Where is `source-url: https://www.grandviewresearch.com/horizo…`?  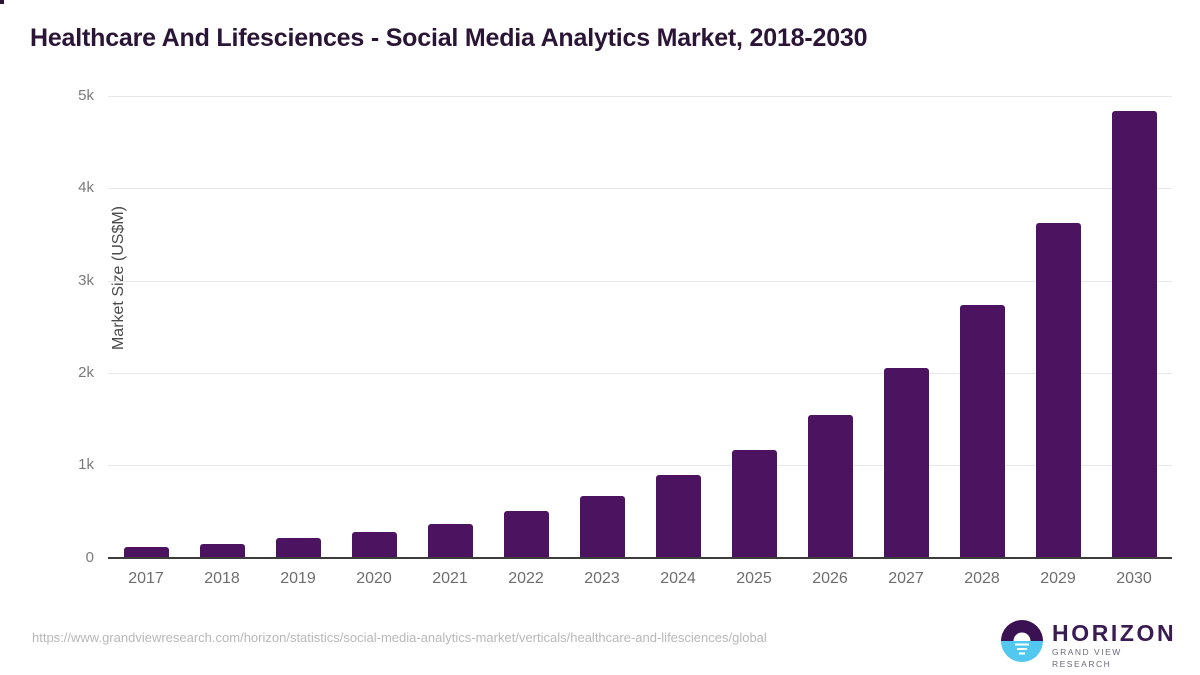
source-url: https://www.grandviewresearch.com/horizo… is located at coordinates (399, 637).